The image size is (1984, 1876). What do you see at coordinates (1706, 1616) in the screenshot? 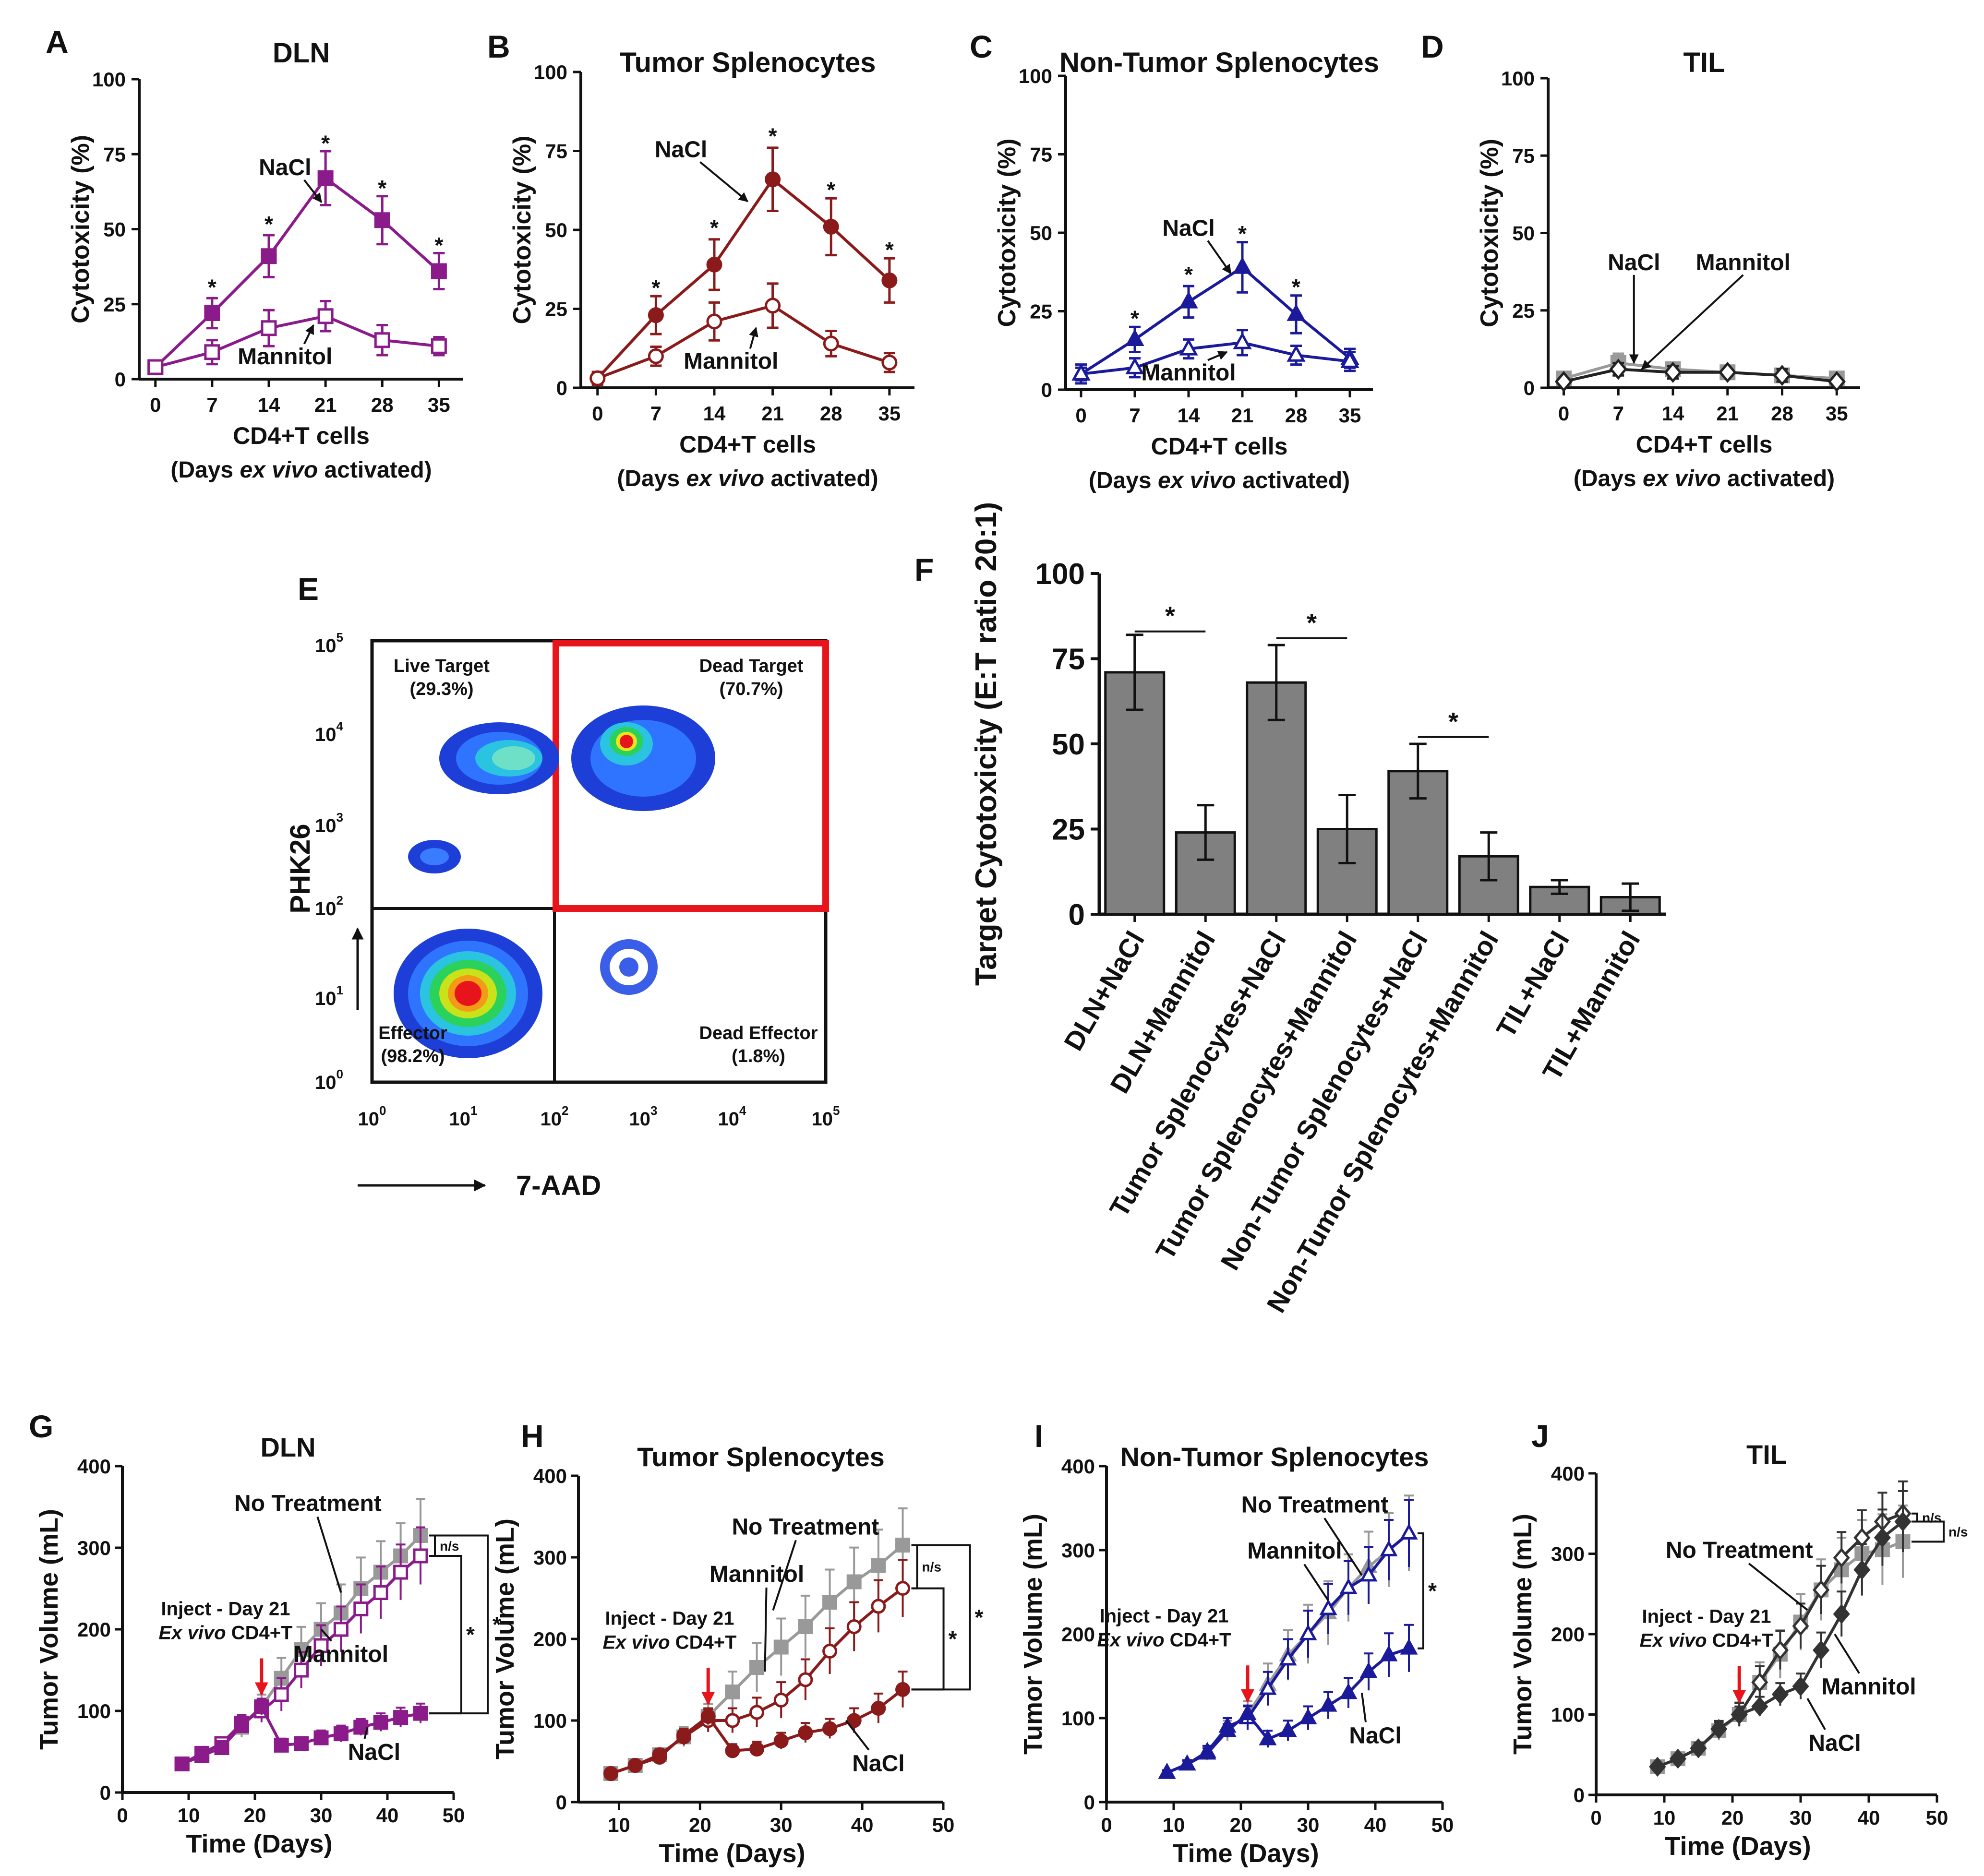
I see `inject-label: Inject - Day 21` at bounding box center [1706, 1616].